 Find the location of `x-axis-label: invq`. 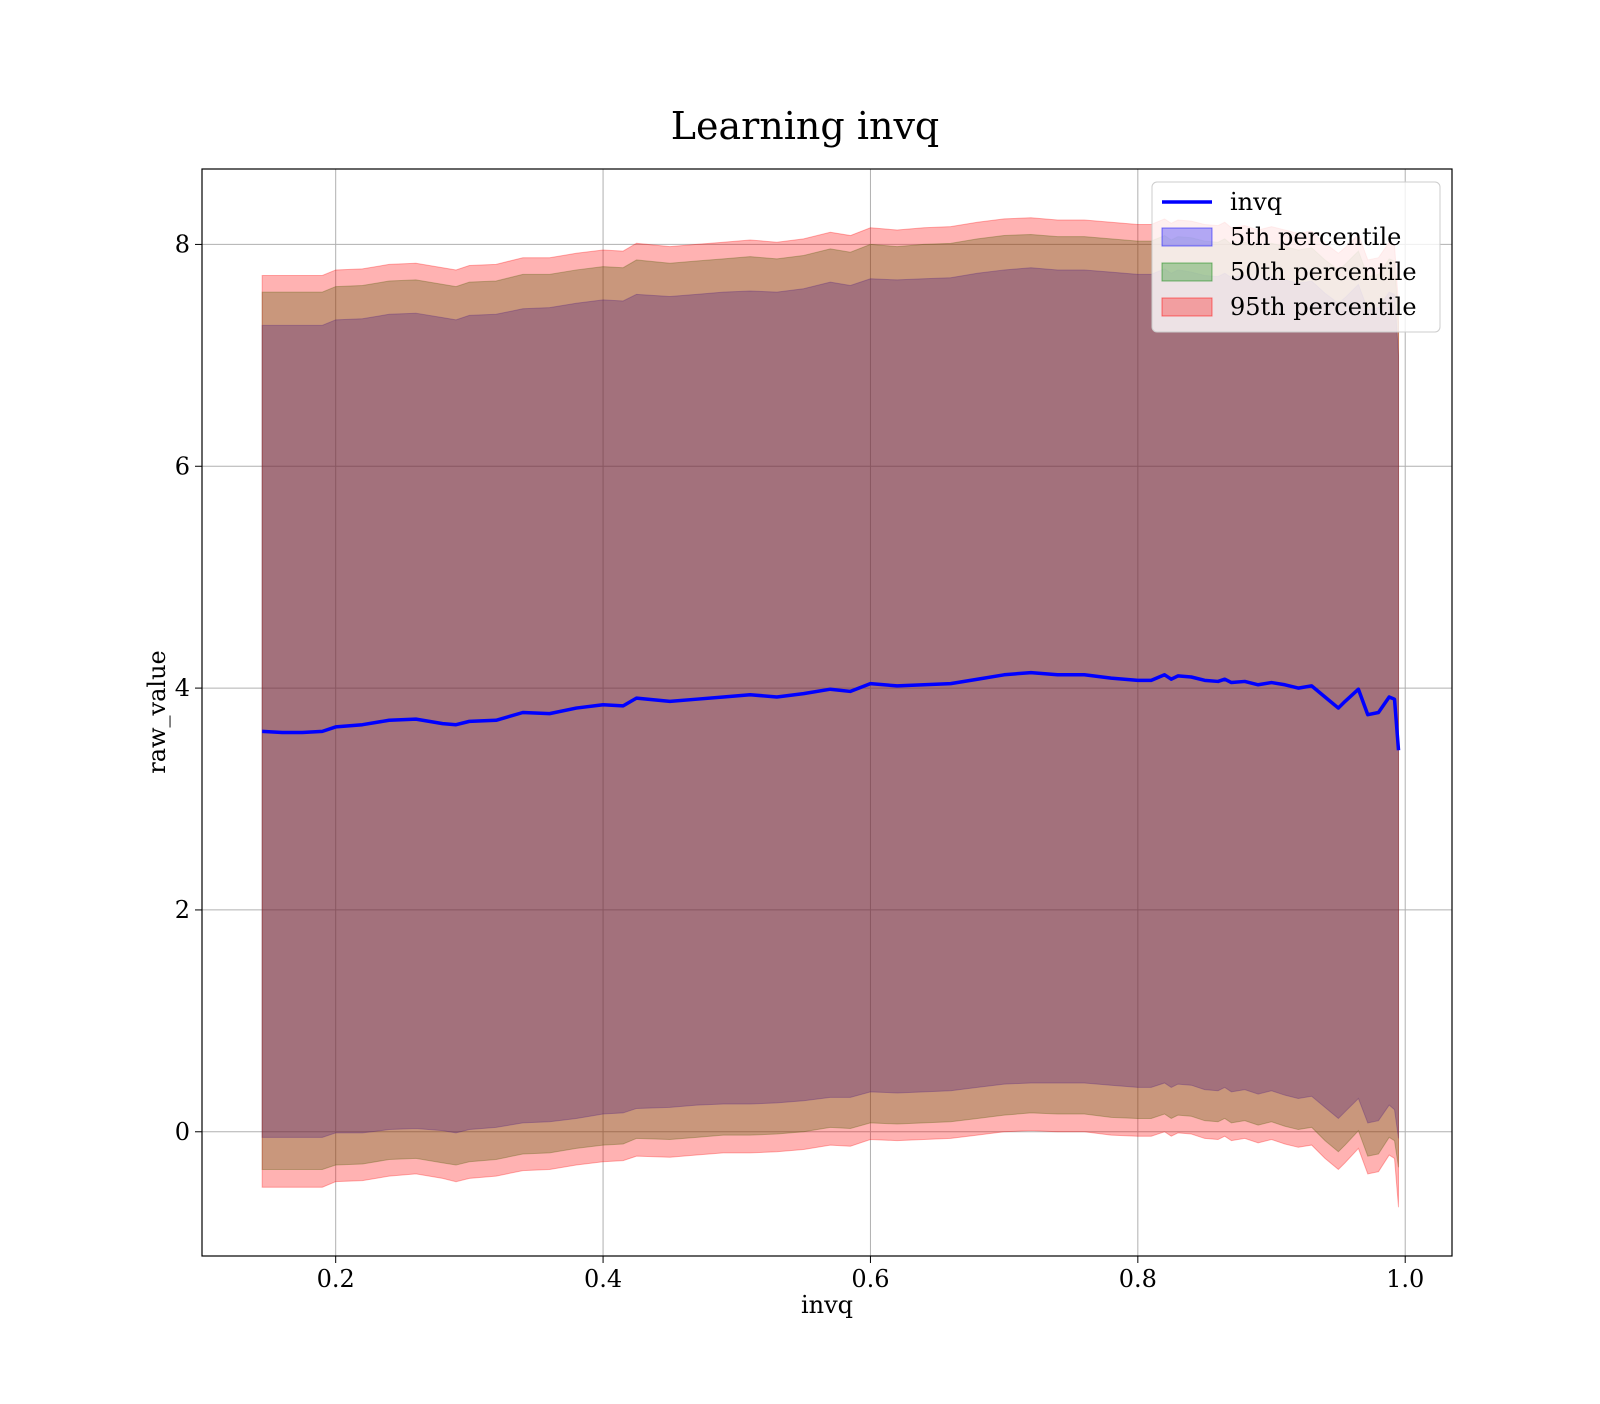

x-axis-label: invq is located at coordinates (827, 1305).